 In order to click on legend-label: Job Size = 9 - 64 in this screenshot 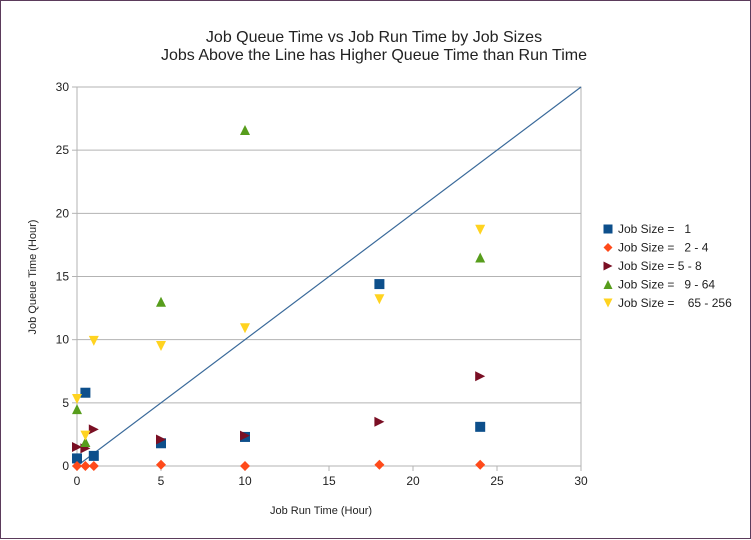, I will do `click(666, 285)`.